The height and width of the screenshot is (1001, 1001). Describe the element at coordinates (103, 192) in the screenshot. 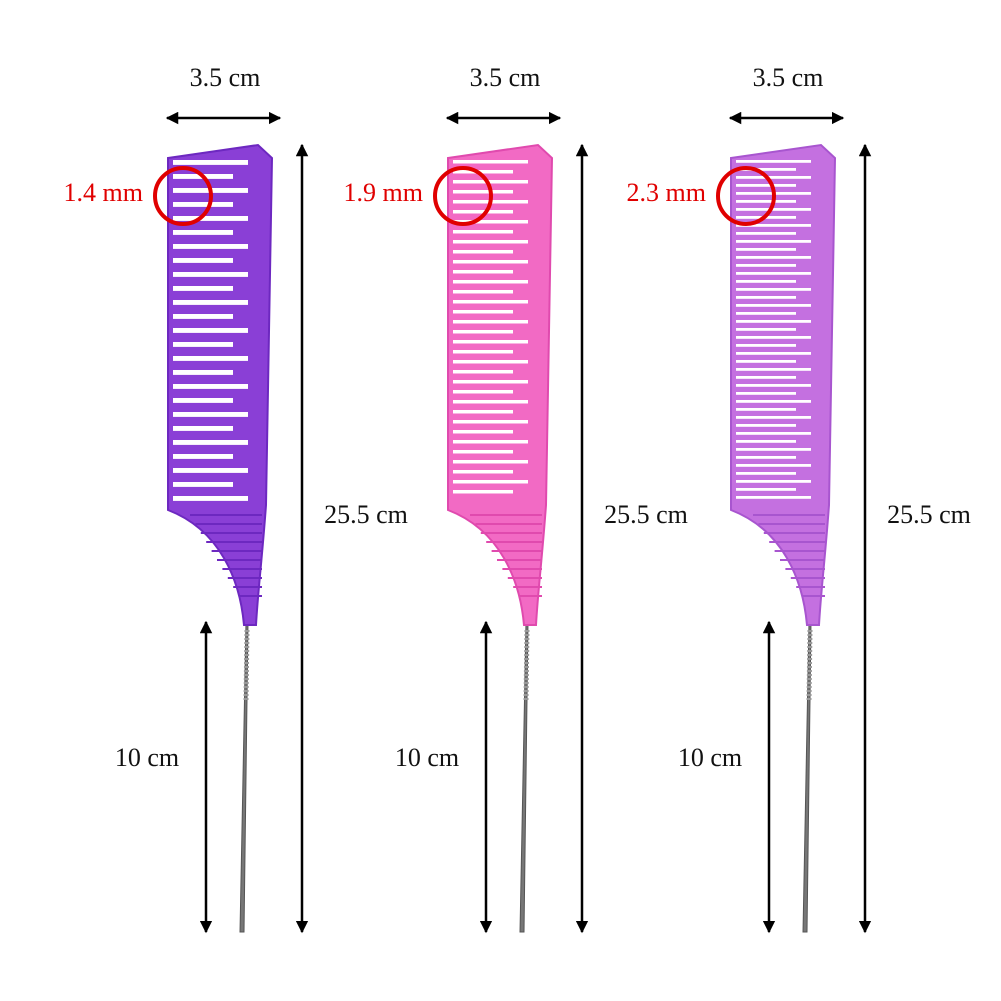

I see `gap-label: 1.4 mm` at that location.